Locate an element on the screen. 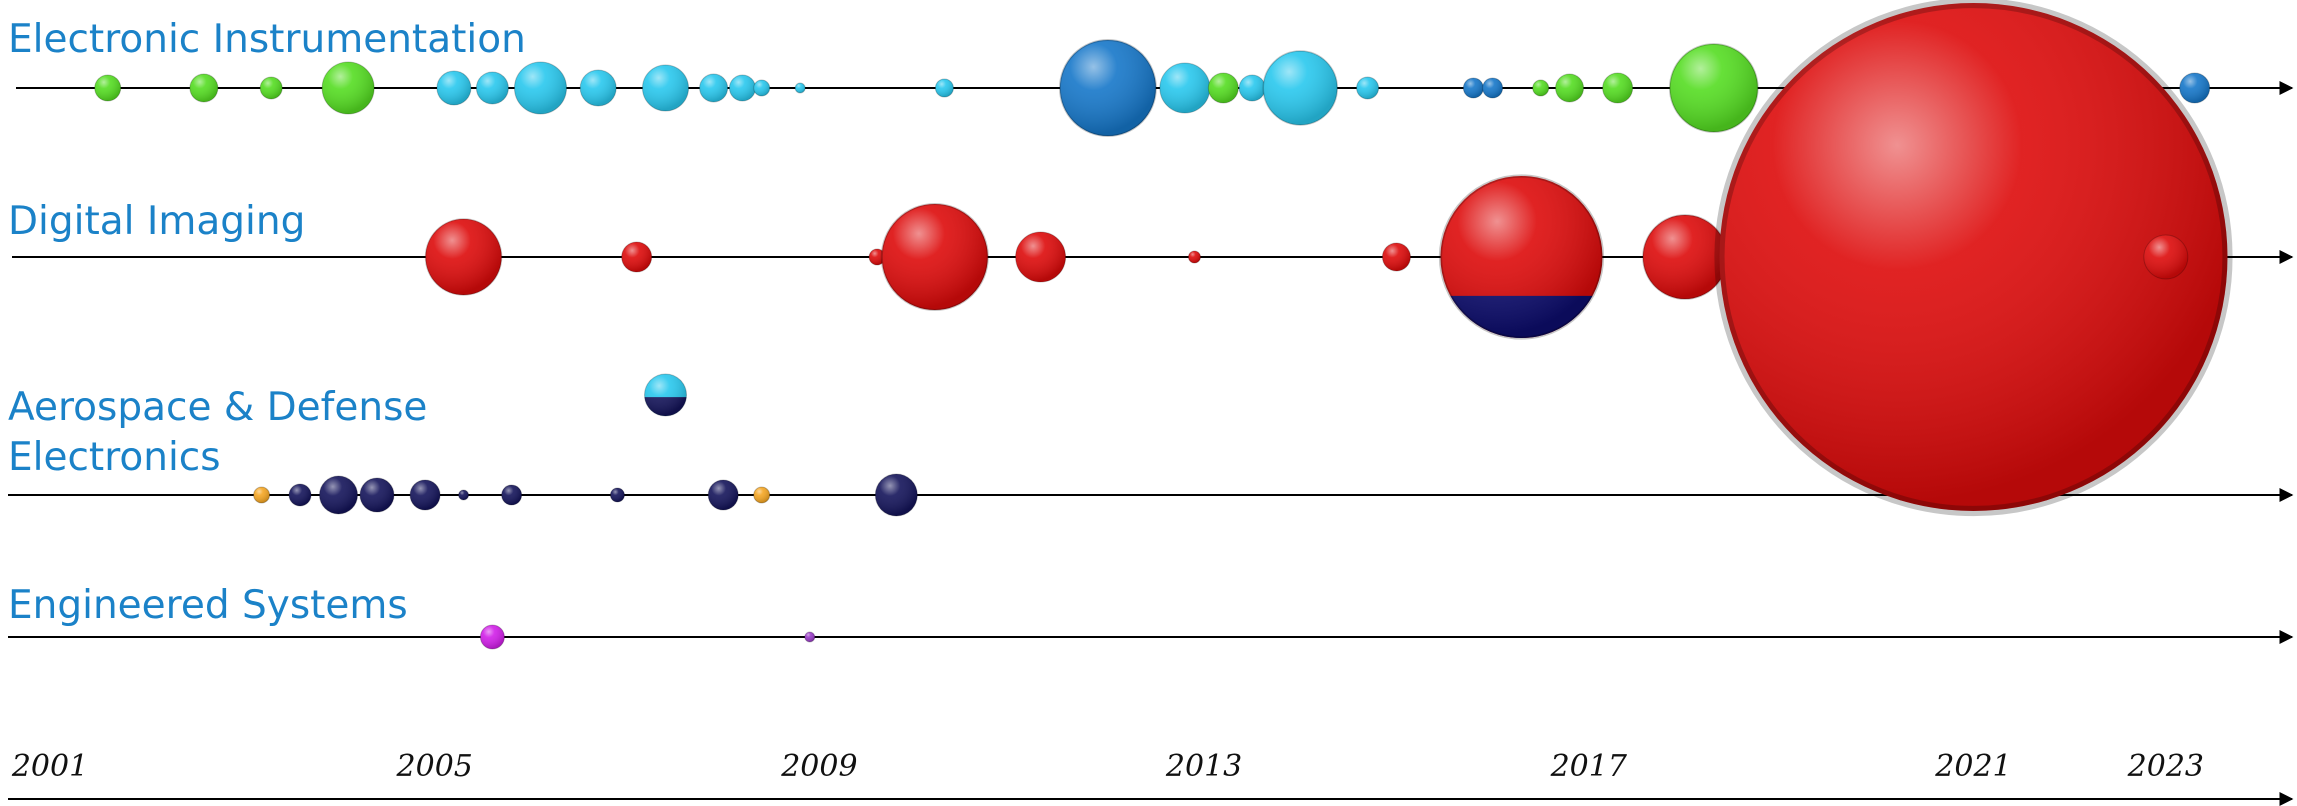 Image resolution: width=2297 pixels, height=806 pixels. time-axis: 2001 2005 2009 2013 2017 2021 2023 is located at coordinates (1151, 777).